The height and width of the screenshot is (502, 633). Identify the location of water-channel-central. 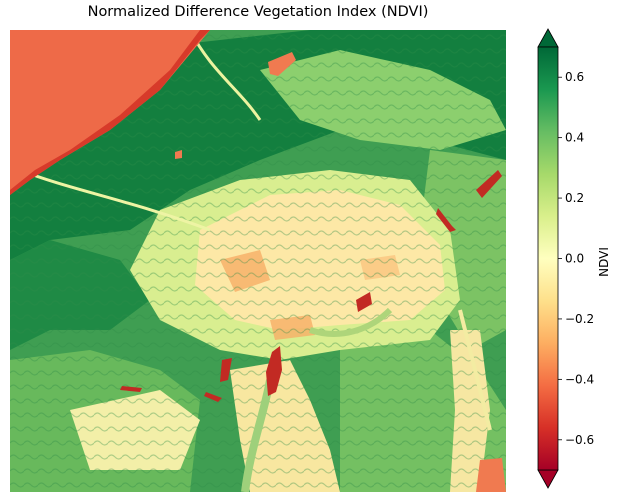
(364, 302).